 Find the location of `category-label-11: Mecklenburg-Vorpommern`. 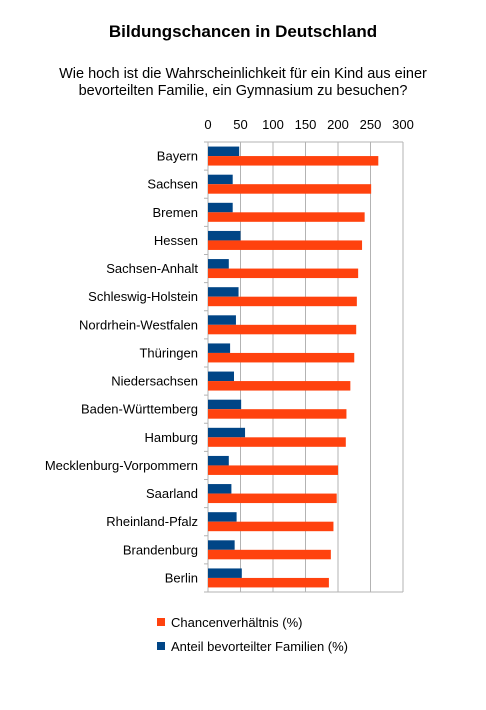

category-label-11: Mecklenburg-Vorpommern is located at coordinates (121, 465).